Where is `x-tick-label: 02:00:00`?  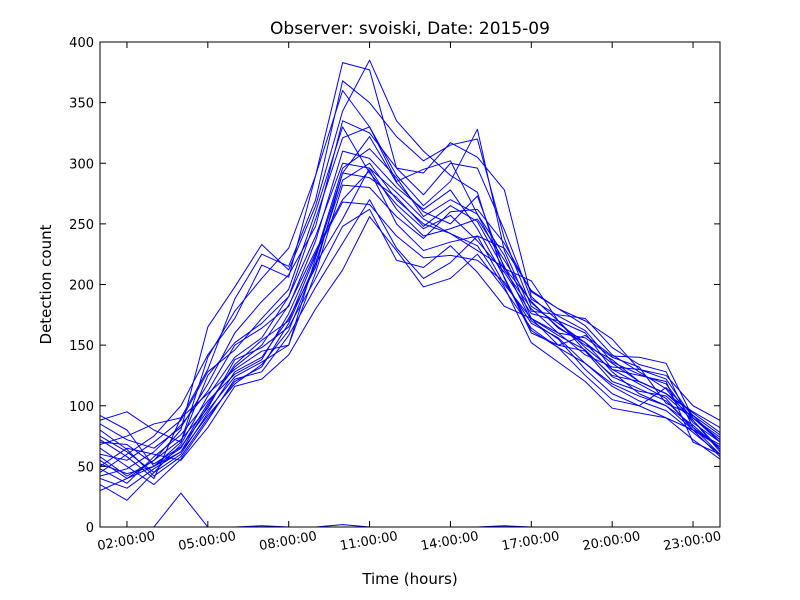 x-tick-label: 02:00:00 is located at coordinates (126, 541).